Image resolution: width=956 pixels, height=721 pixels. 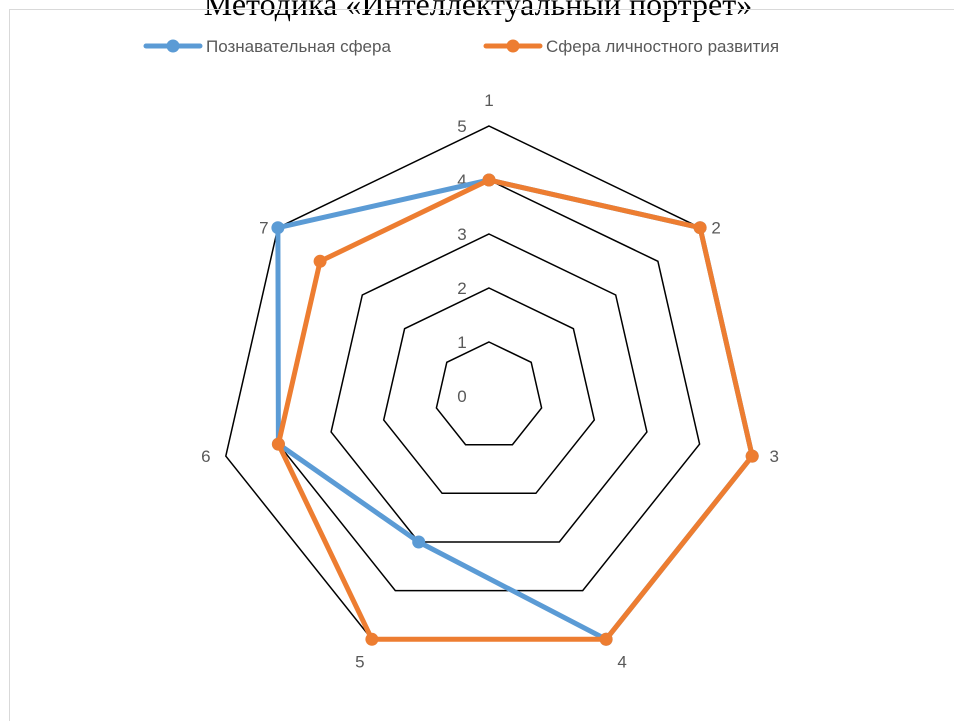 What do you see at coordinates (205, 456) in the screenshot?
I see `category-label-6: 6` at bounding box center [205, 456].